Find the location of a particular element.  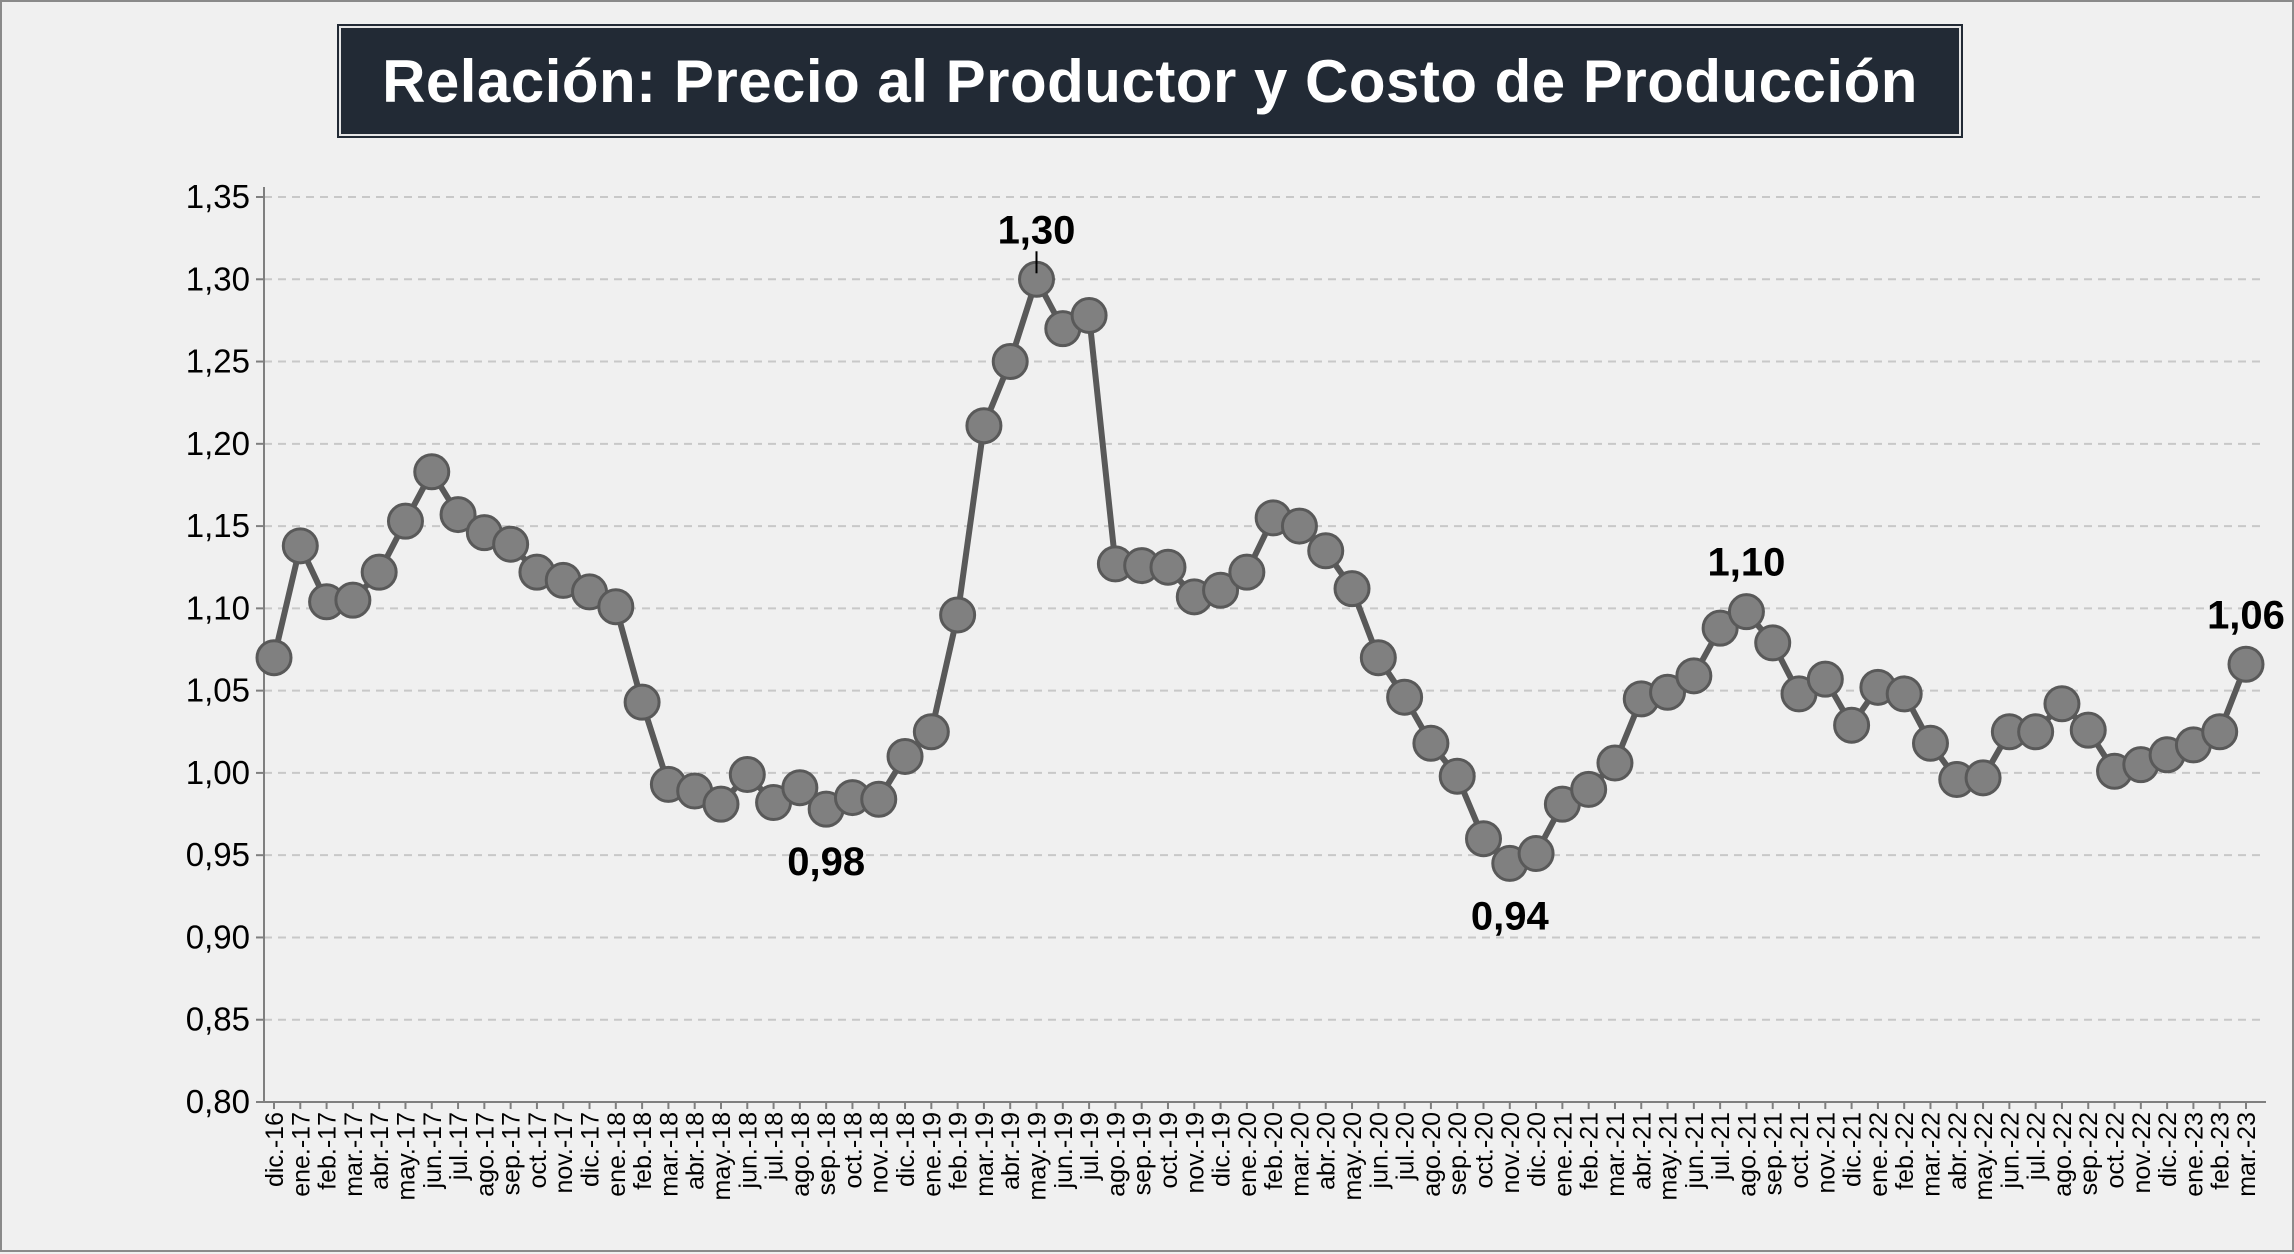

x-tick-label: sep.-20 is located at coordinates (1458, 1153).